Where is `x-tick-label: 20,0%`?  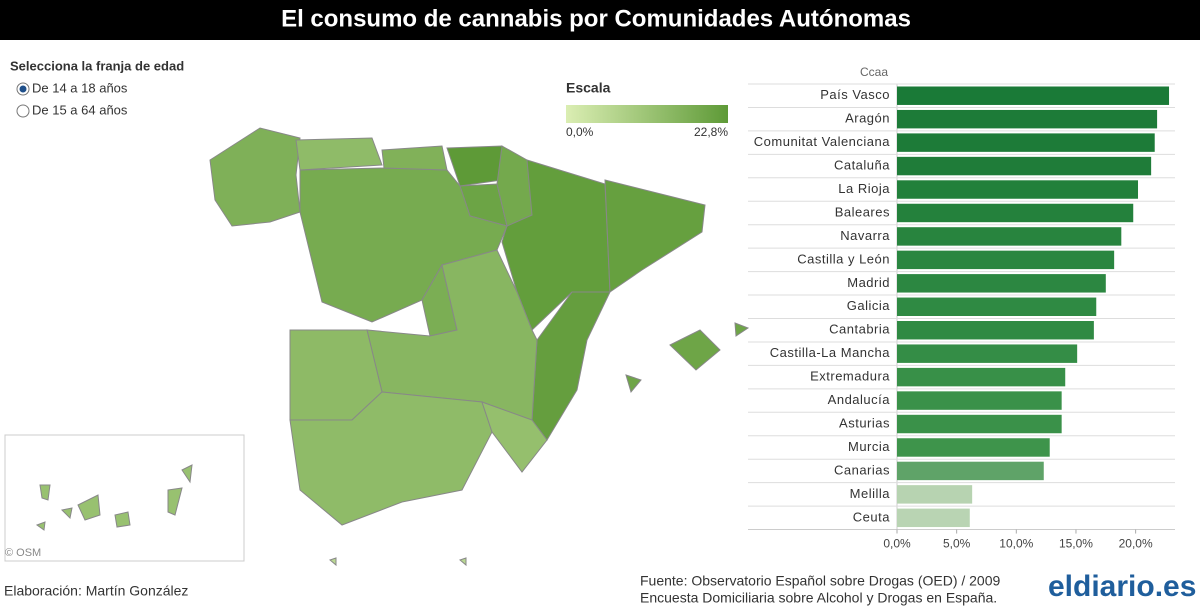 x-tick-label: 20,0% is located at coordinates (1136, 544).